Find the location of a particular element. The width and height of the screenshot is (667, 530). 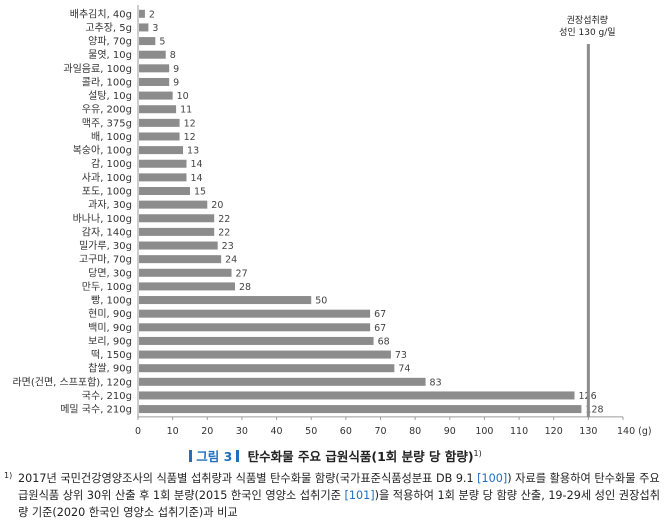

x-tick-label: 50 is located at coordinates (311, 431).